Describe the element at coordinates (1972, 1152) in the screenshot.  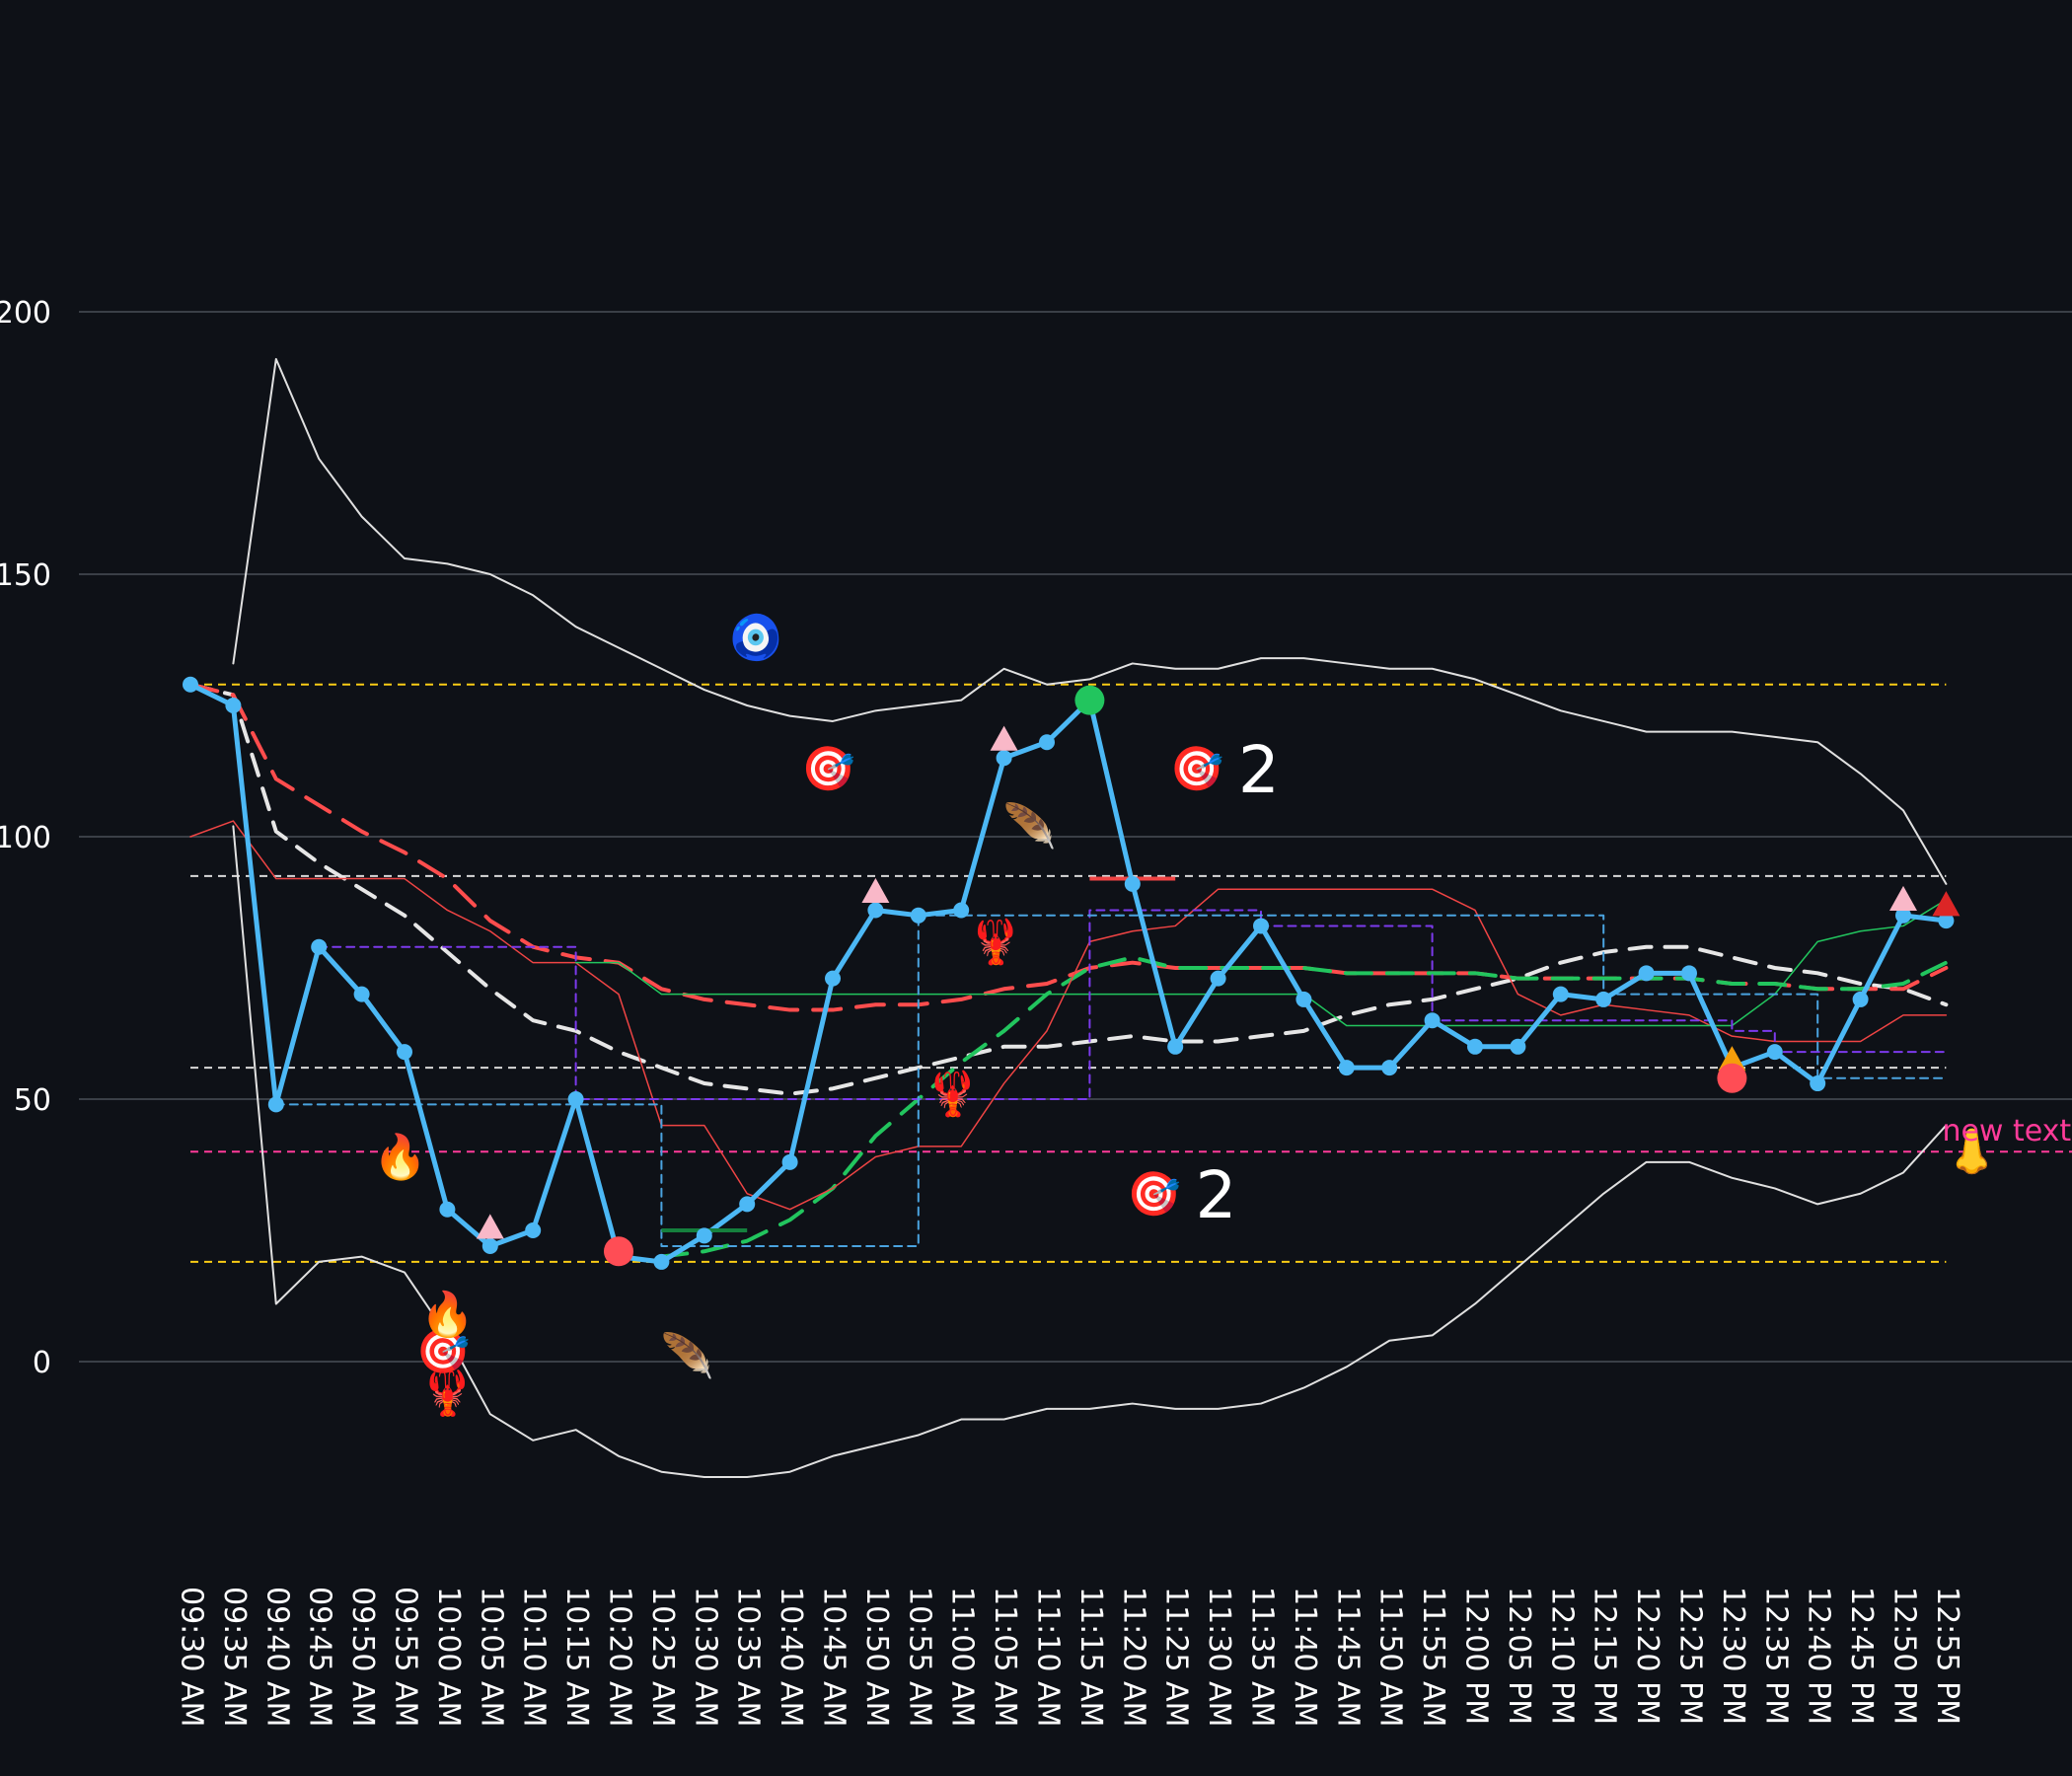
I see `annotation-emoji: 👃` at that location.